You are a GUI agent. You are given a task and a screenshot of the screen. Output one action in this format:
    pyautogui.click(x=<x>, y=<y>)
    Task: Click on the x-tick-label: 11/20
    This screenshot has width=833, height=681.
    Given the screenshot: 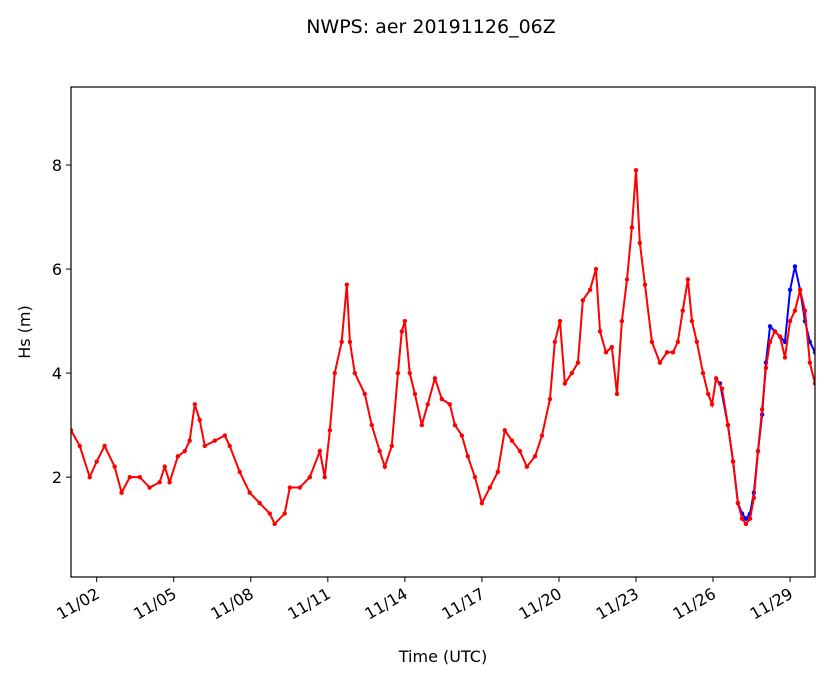 What is the action you would take?
    pyautogui.click(x=540, y=604)
    